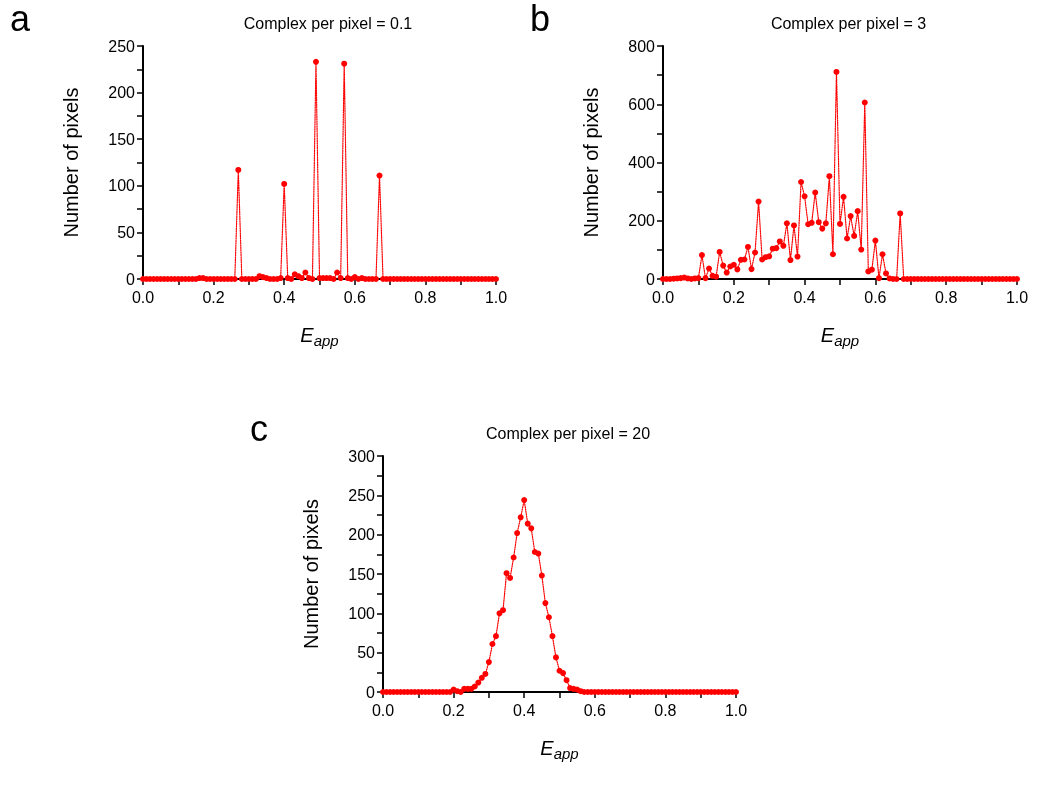 The height and width of the screenshot is (789, 1041). What do you see at coordinates (568, 433) in the screenshot?
I see `chart-title: Complex per pixel = 20` at bounding box center [568, 433].